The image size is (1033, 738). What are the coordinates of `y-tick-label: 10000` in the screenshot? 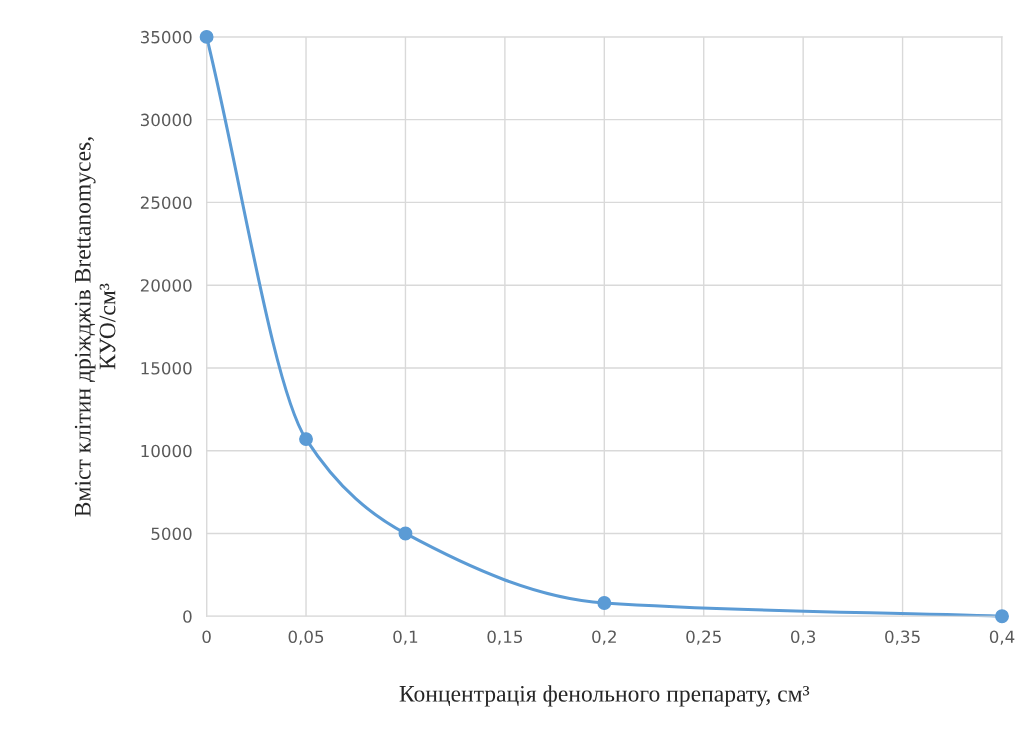 It's located at (166, 451).